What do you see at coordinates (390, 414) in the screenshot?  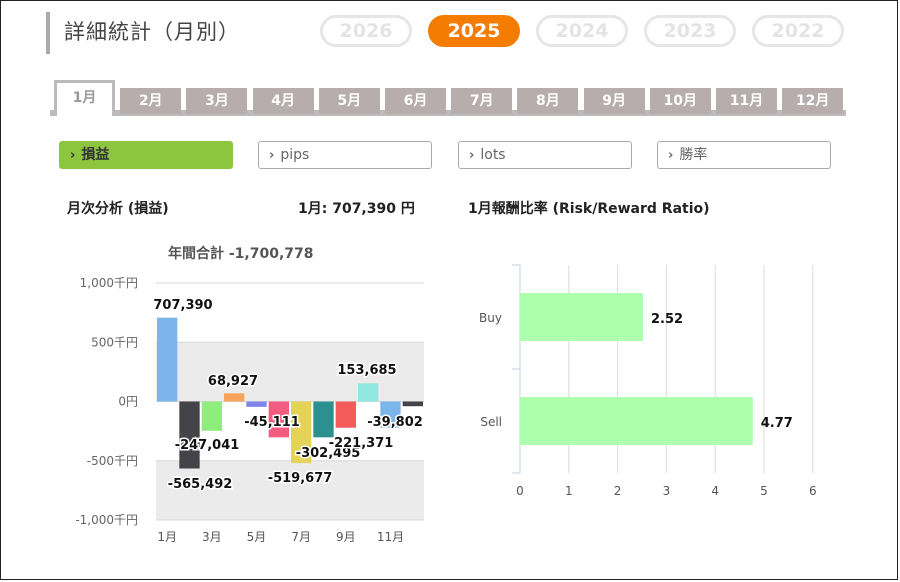 I see `bar-11月` at bounding box center [390, 414].